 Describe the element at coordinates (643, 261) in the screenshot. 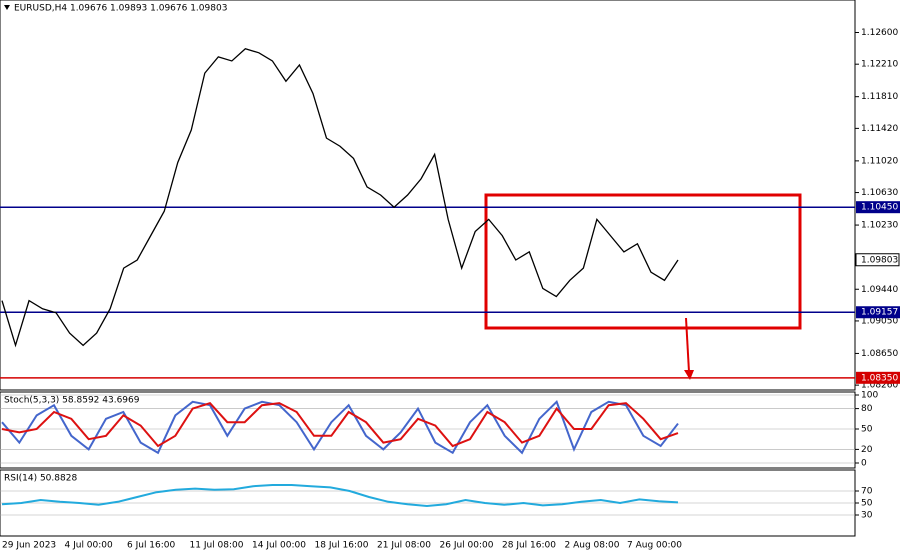

I see `range-box` at that location.